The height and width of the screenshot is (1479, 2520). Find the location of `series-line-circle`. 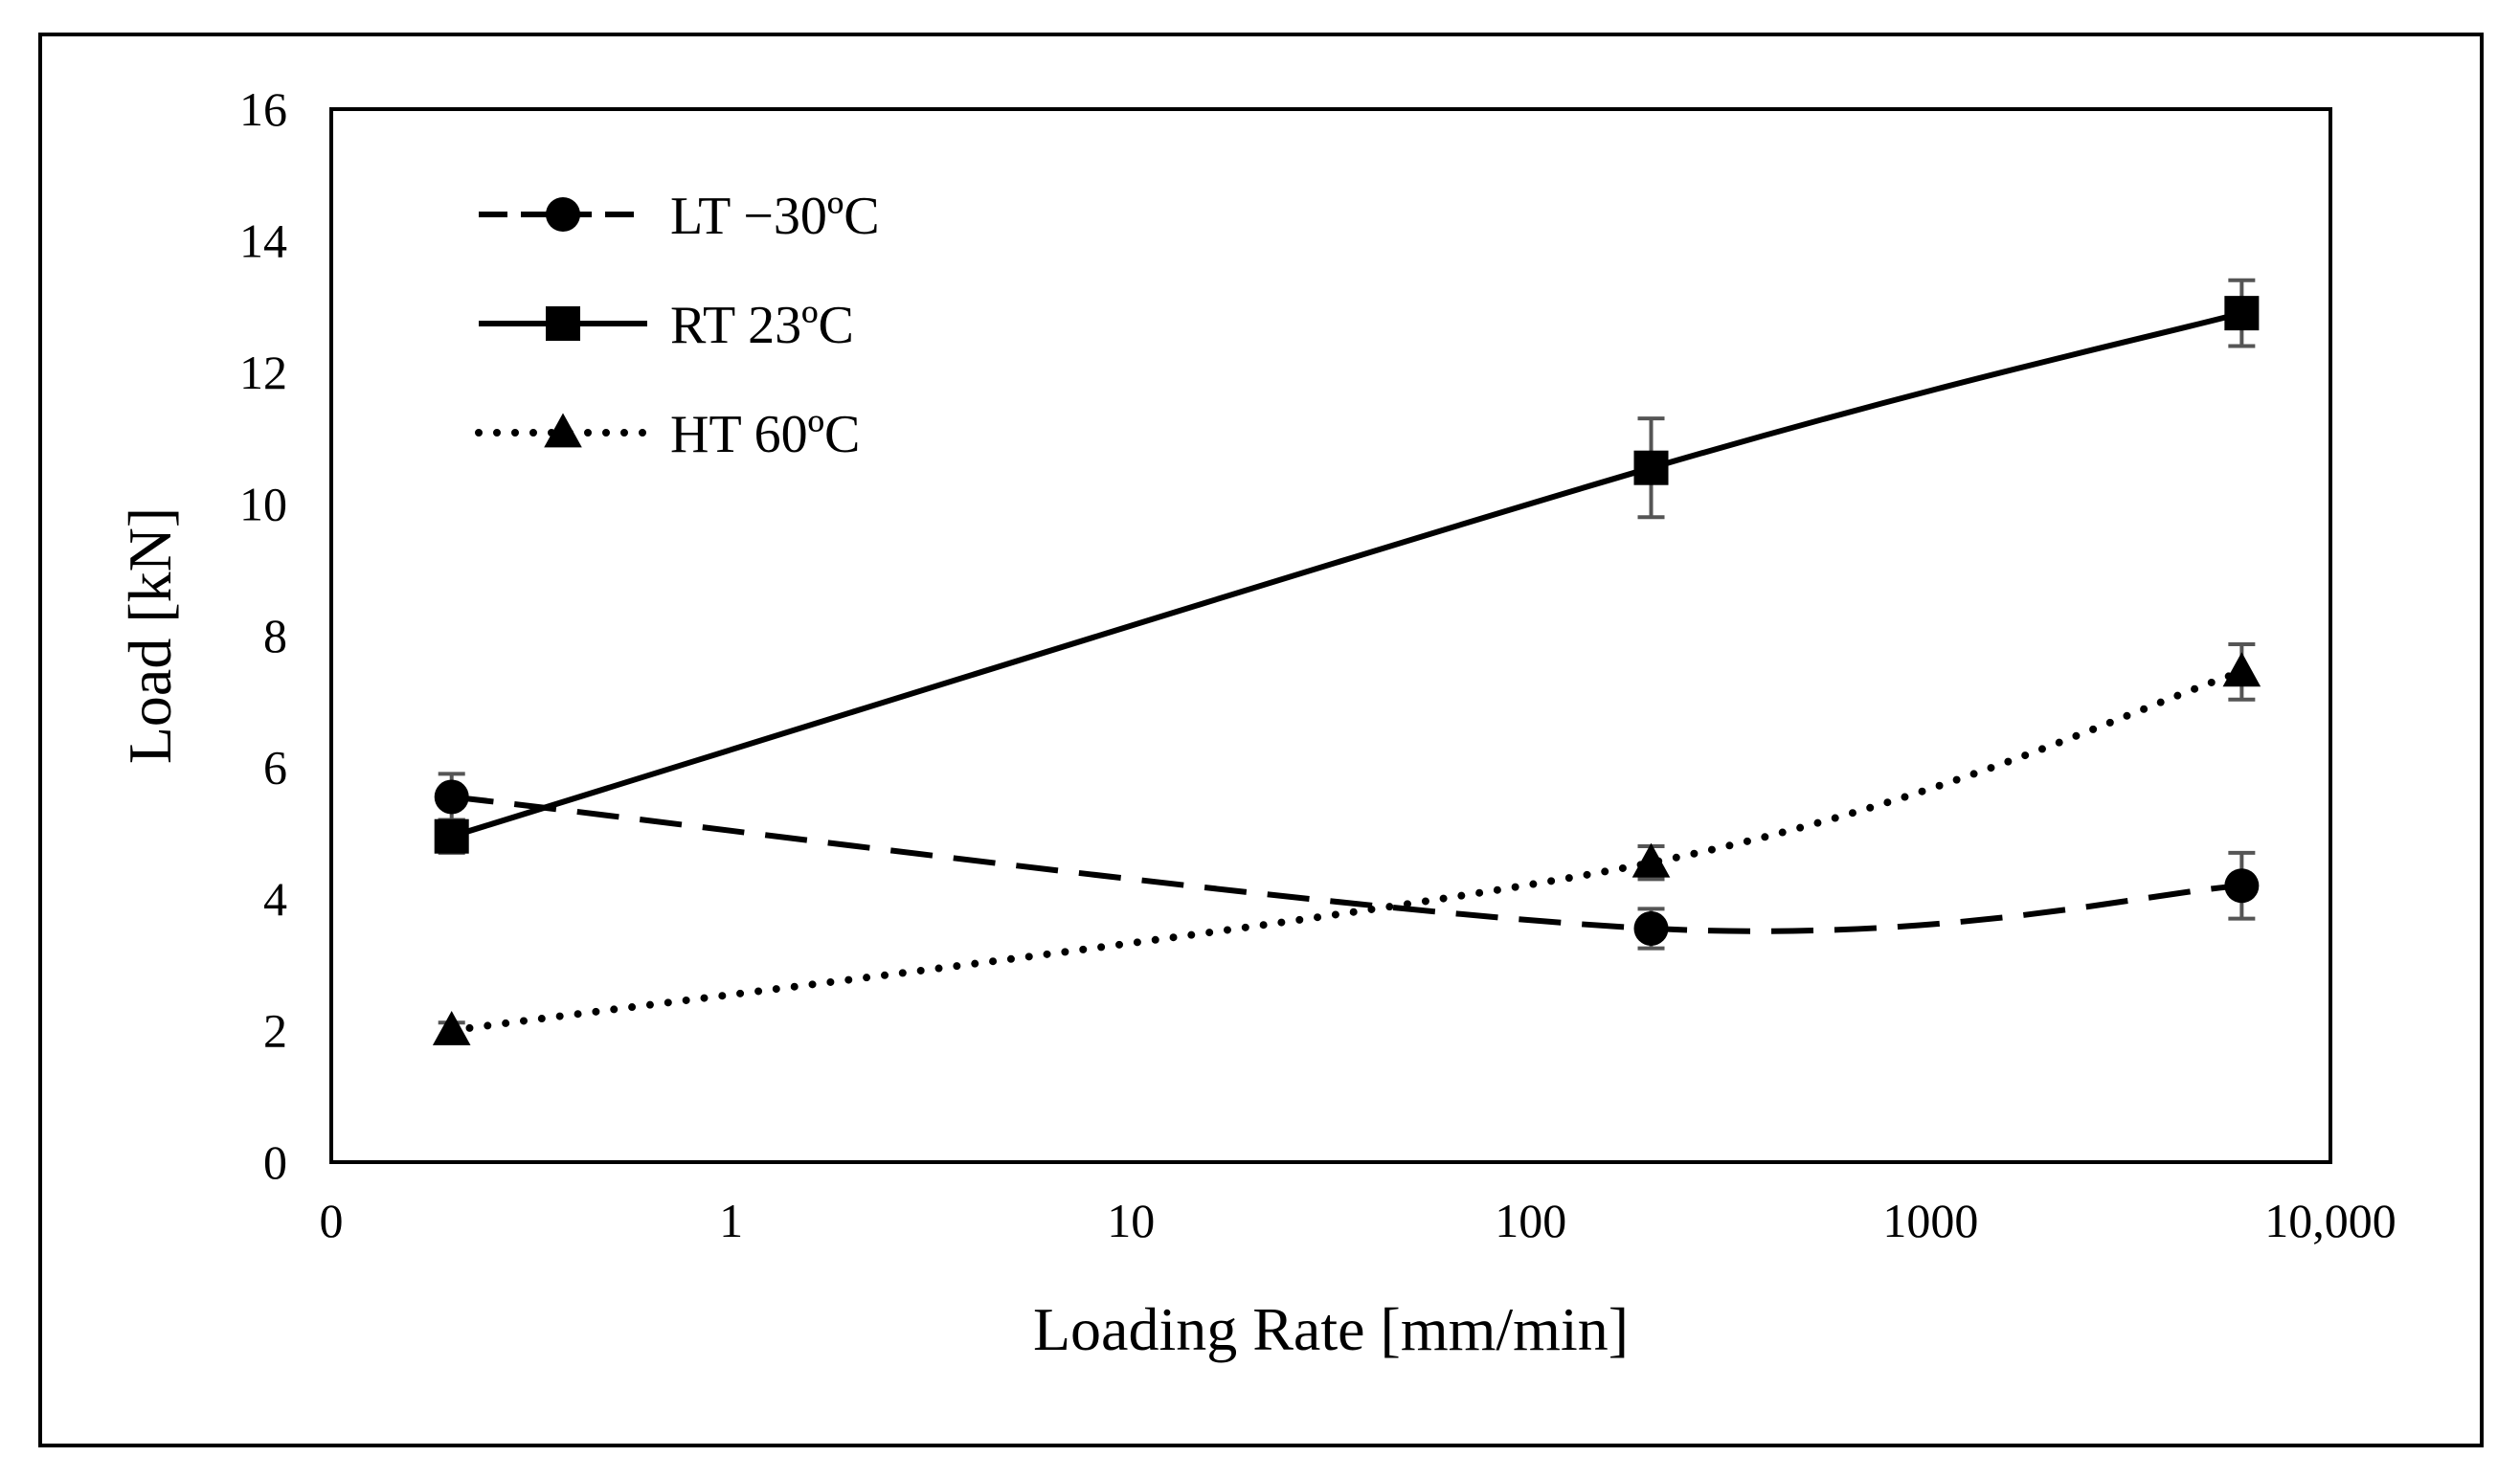

series-line-circle is located at coordinates (1346, 864).